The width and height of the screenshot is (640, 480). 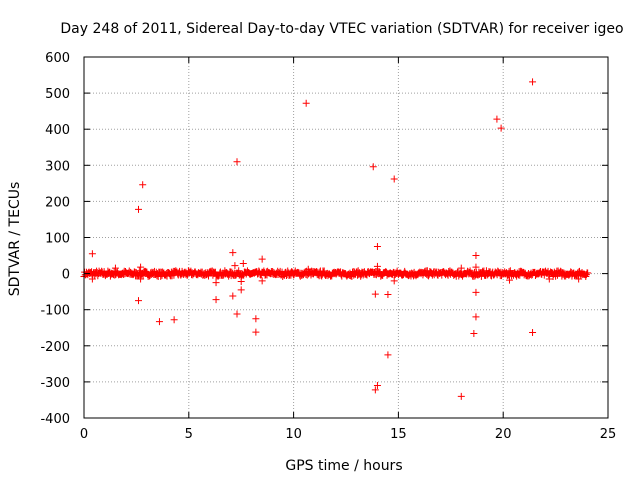 What do you see at coordinates (398, 434) in the screenshot?
I see `x-tick-label: 15` at bounding box center [398, 434].